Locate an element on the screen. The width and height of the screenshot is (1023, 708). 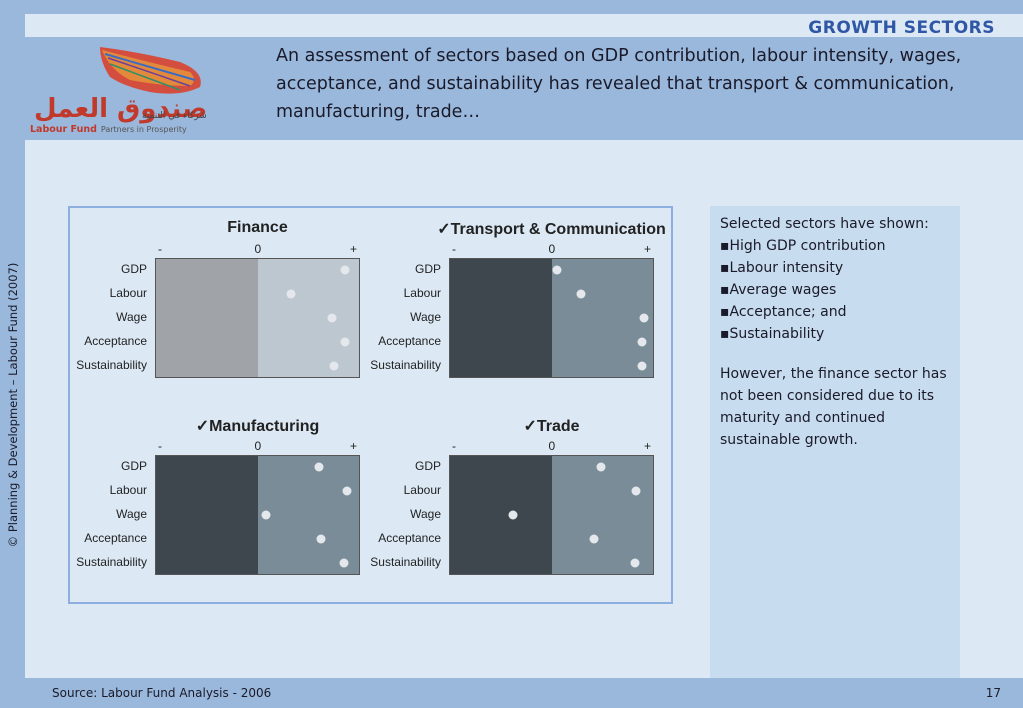
side-bullet: ▪Labour intensity is located at coordinates (782, 268).